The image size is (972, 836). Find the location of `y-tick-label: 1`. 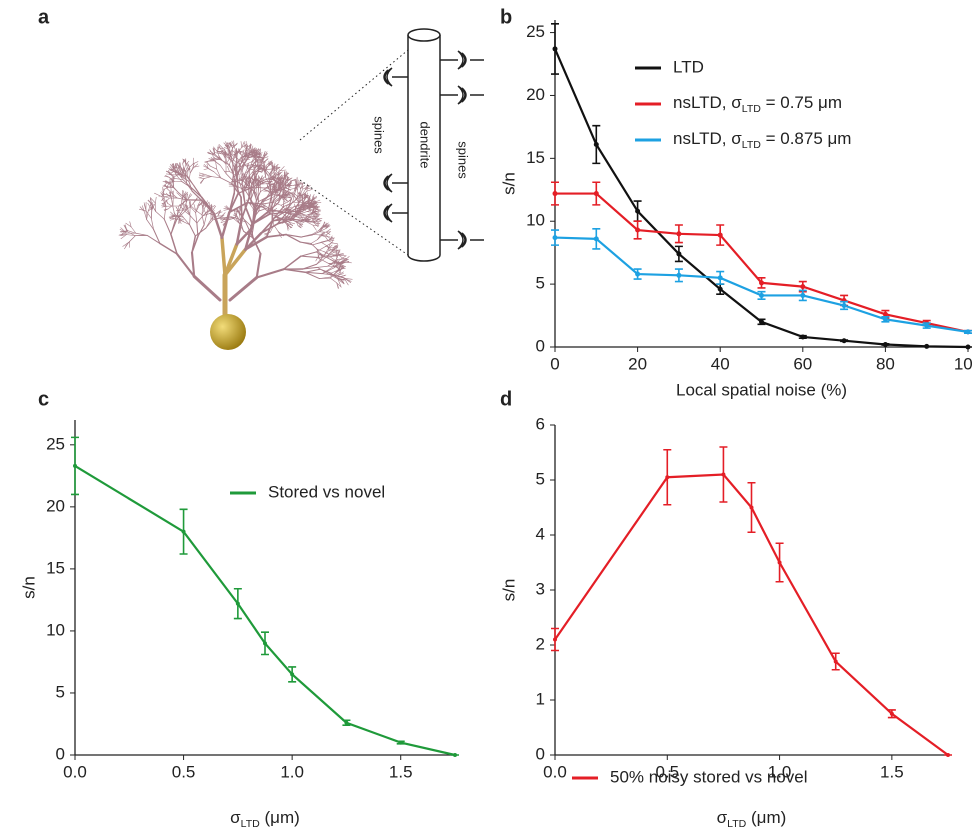

y-tick-label: 1 is located at coordinates (540, 698).